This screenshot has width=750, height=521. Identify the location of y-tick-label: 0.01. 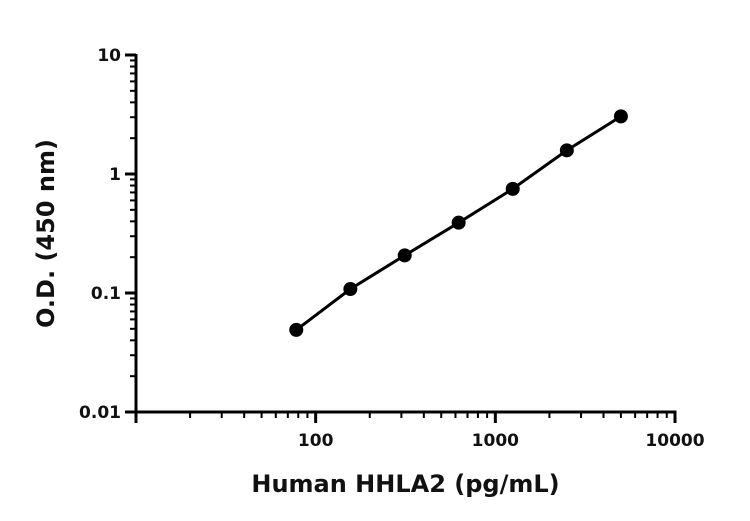
(100, 413).